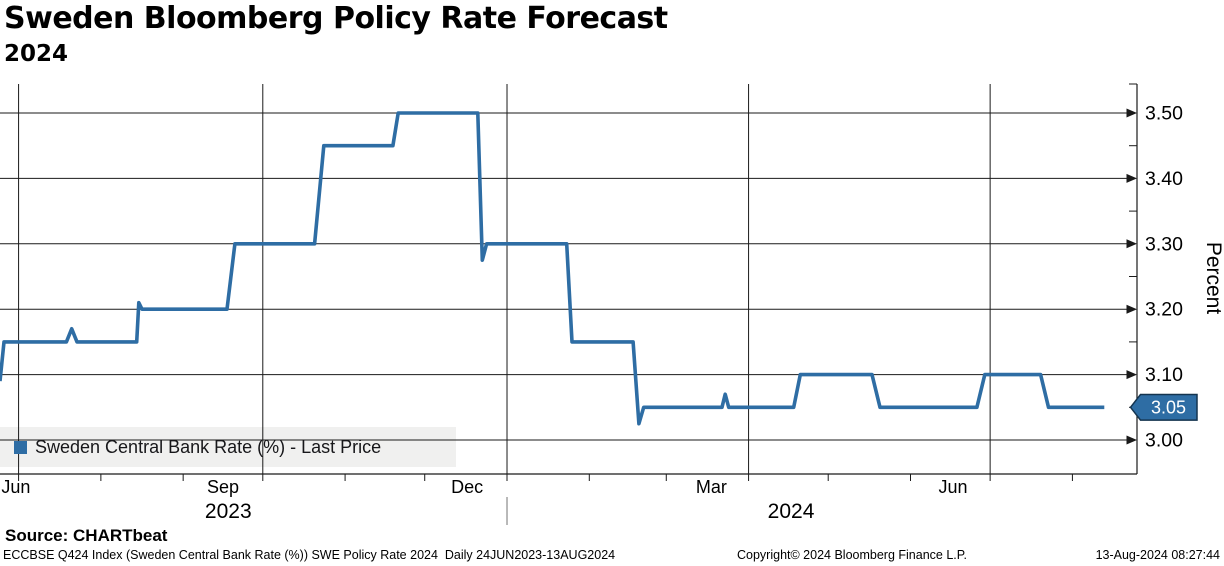 Image resolution: width=1224 pixels, height=566 pixels. What do you see at coordinates (1164, 114) in the screenshot?
I see `y-axis-label: 3.50` at bounding box center [1164, 114].